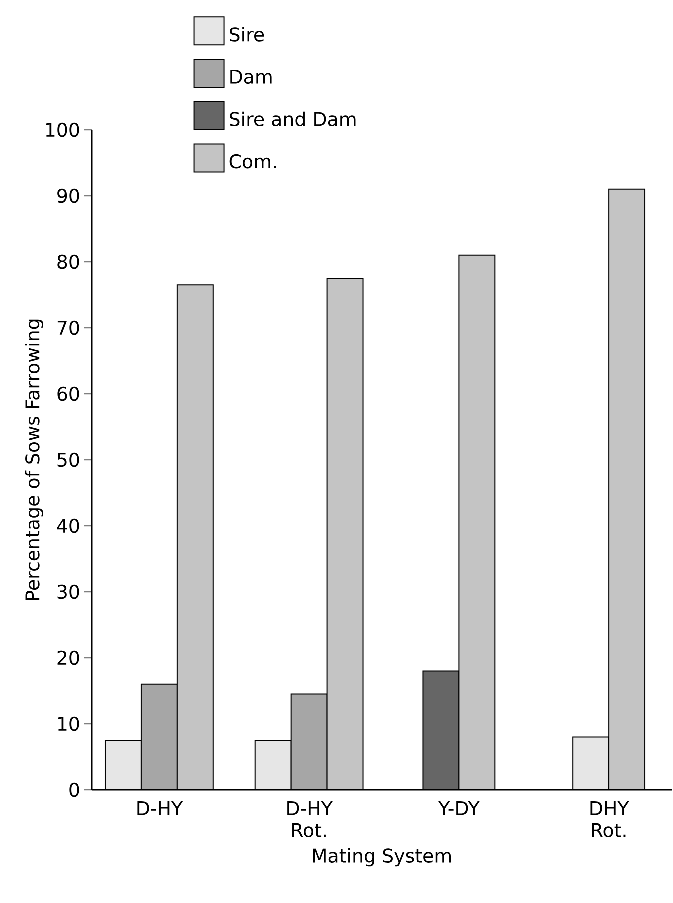 The width and height of the screenshot is (673, 903). What do you see at coordinates (69, 328) in the screenshot?
I see `y-tick-label: 70` at bounding box center [69, 328].